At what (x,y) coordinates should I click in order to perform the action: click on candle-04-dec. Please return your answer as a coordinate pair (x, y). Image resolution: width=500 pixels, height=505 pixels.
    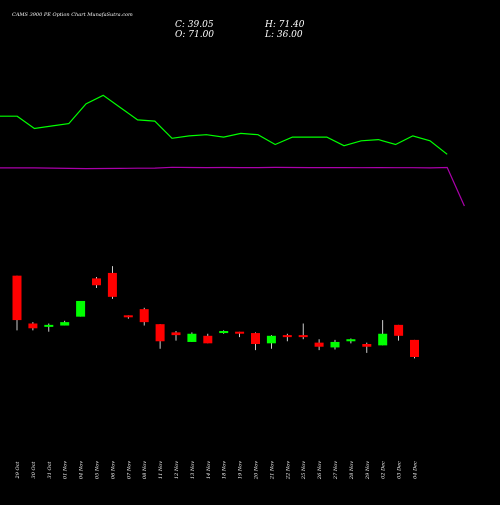
    Looking at the image, I should click on (414, 349).